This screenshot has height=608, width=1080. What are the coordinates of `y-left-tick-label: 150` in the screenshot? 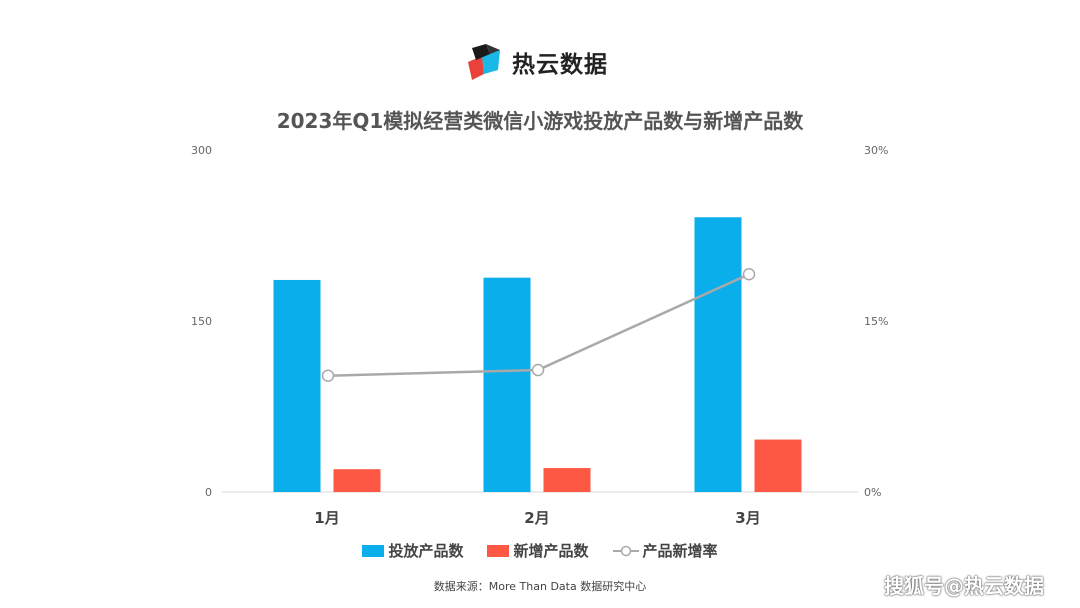 It's located at (201, 321).